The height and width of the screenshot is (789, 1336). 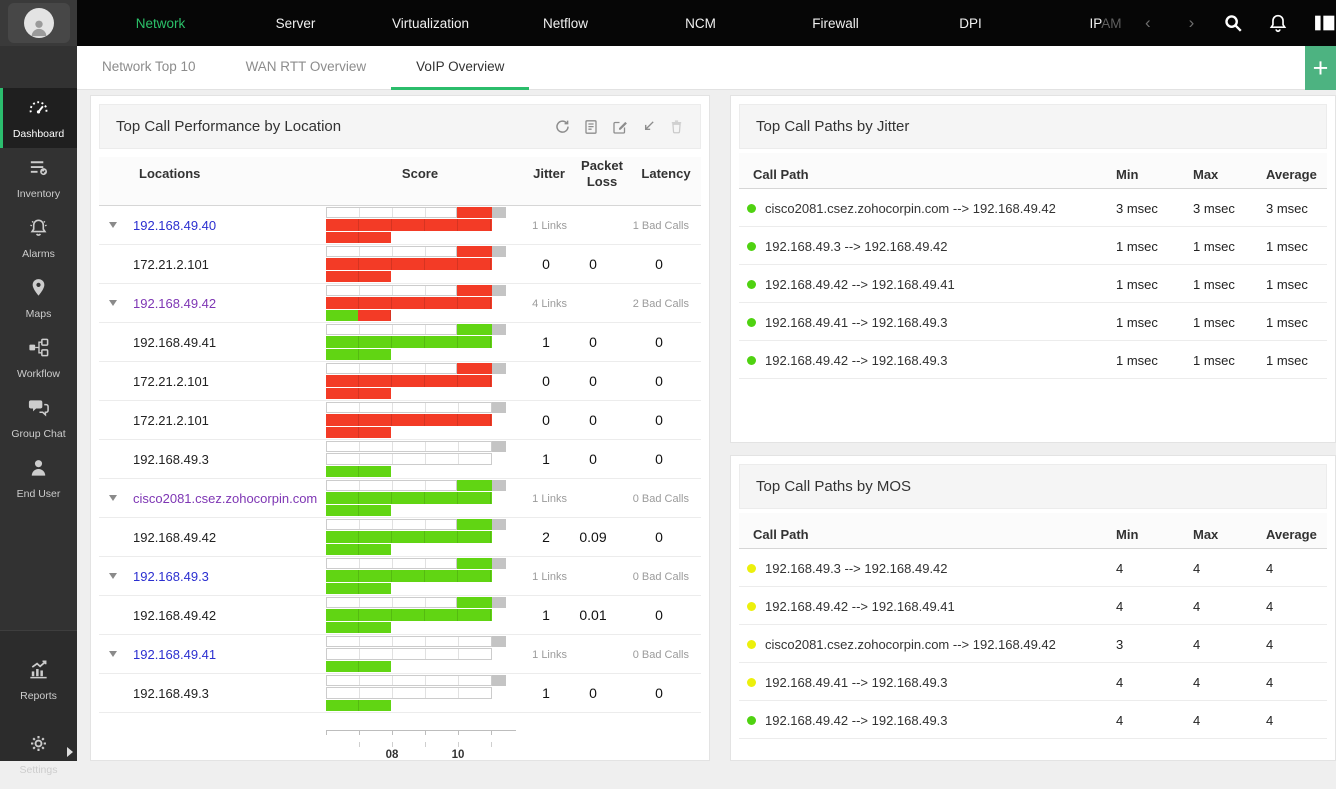 What do you see at coordinates (306, 66) in the screenshot?
I see `tab-wan-rtt-overview: WAN RTT Overview` at bounding box center [306, 66].